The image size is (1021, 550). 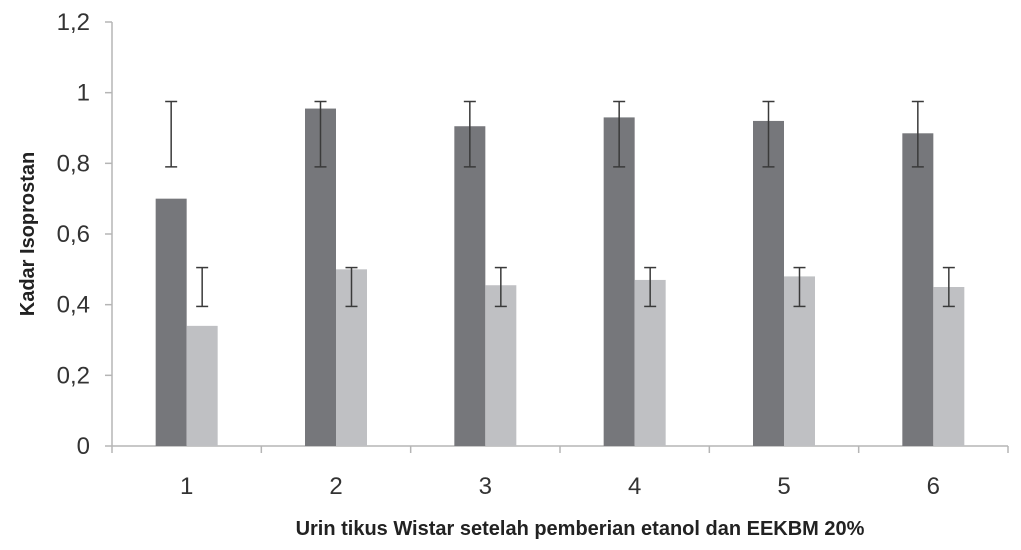 I want to click on x-tick-label: 6, so click(x=933, y=486).